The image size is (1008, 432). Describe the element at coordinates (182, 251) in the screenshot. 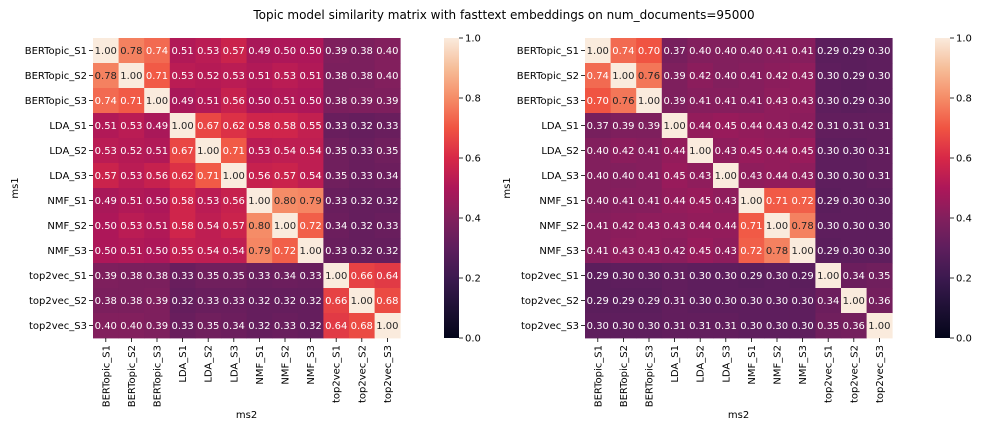

I see `cell-value-label: 0.55` at that location.